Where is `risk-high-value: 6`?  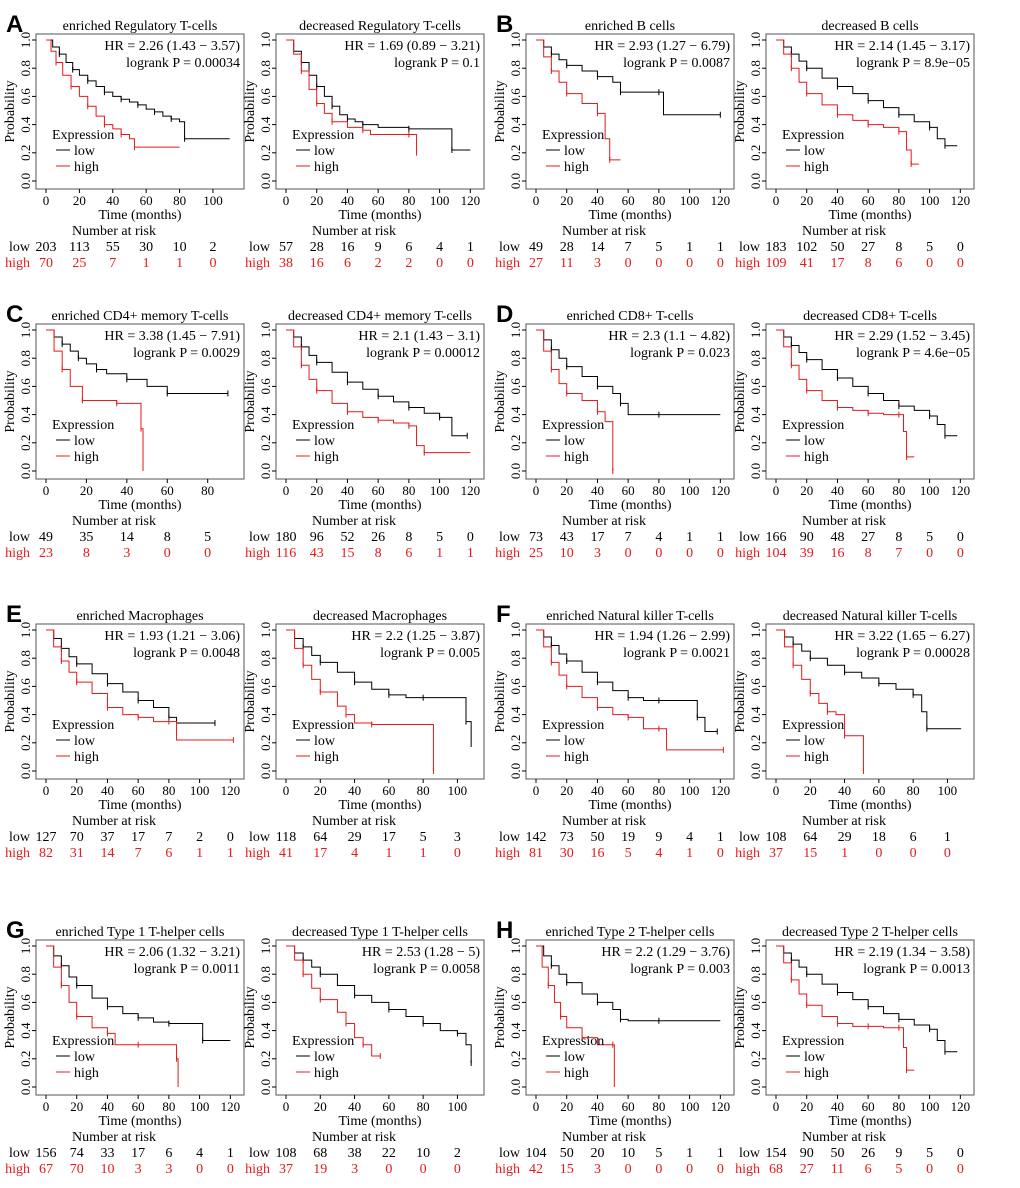
risk-high-value: 6 is located at coordinates (347, 263).